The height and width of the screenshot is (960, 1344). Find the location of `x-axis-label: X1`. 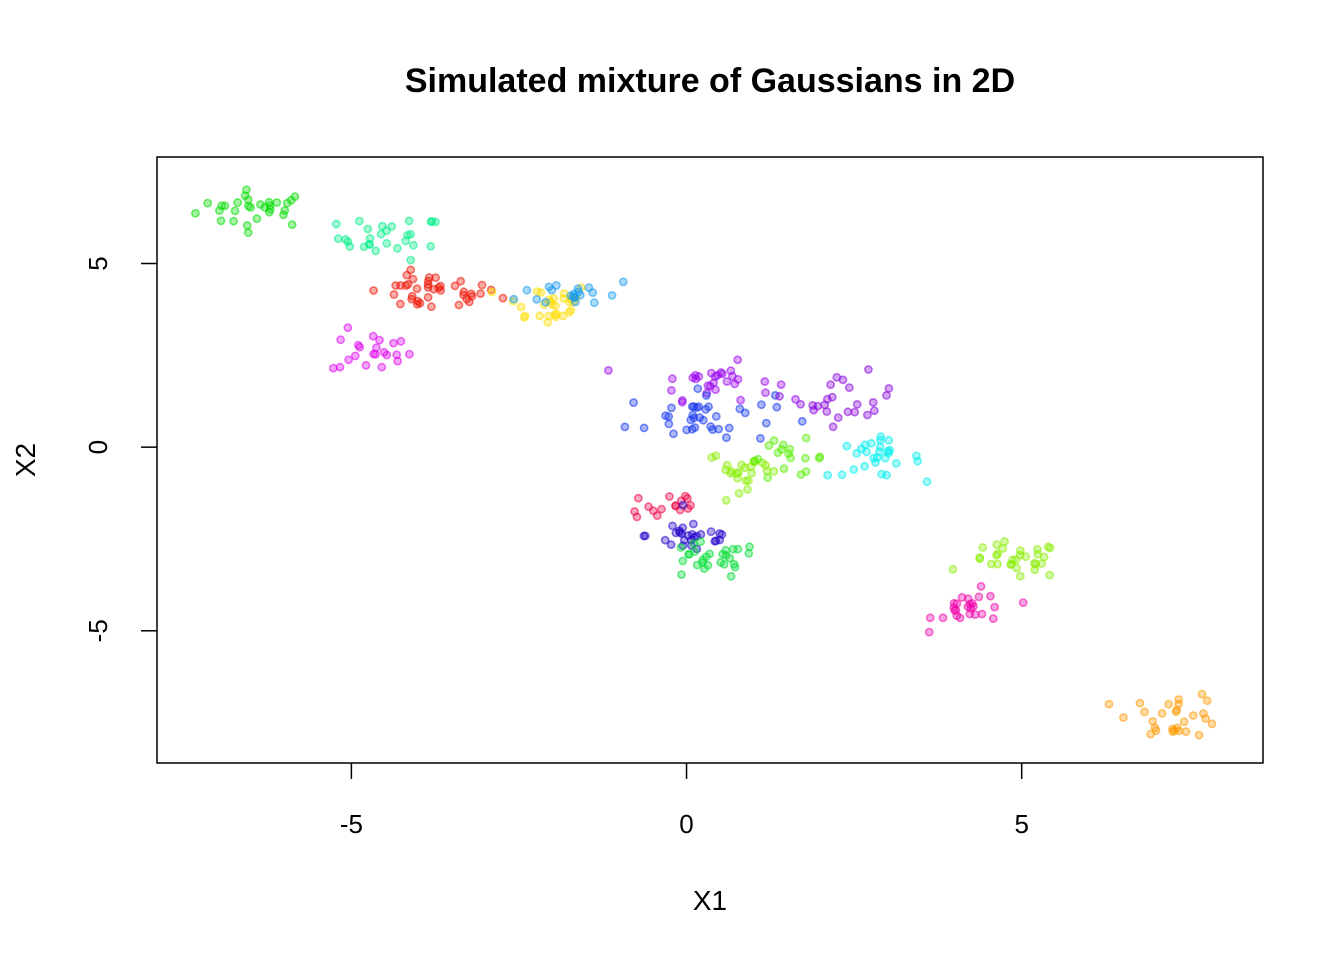

x-axis-label: X1 is located at coordinates (710, 900).